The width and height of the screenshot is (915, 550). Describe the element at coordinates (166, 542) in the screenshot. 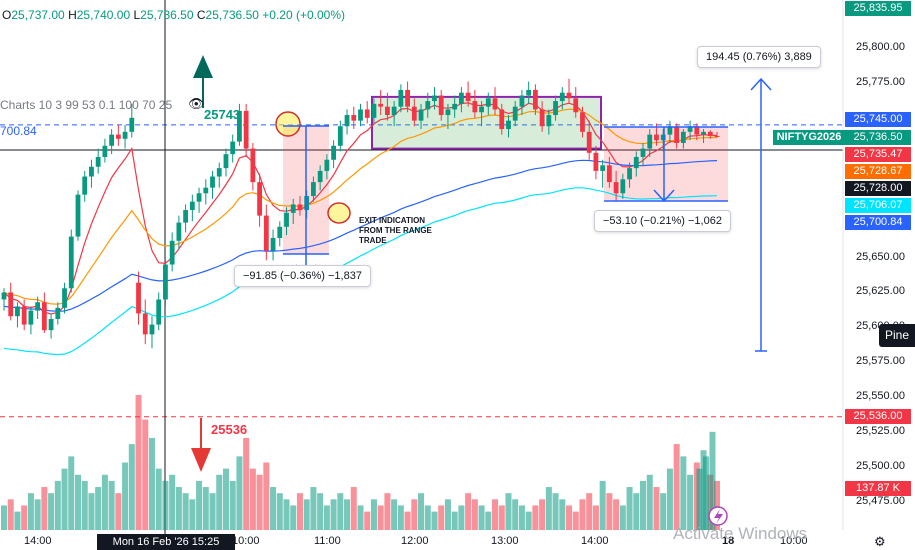

I see `crosshair-time-label: Mon 16 Feb '26 15:25` at that location.